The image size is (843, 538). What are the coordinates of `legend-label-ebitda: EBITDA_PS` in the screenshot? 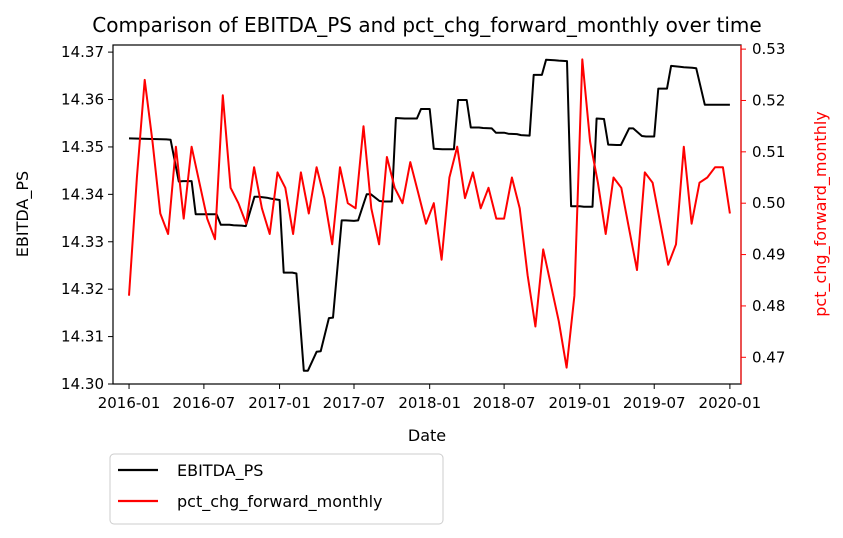 It's located at (220, 471).